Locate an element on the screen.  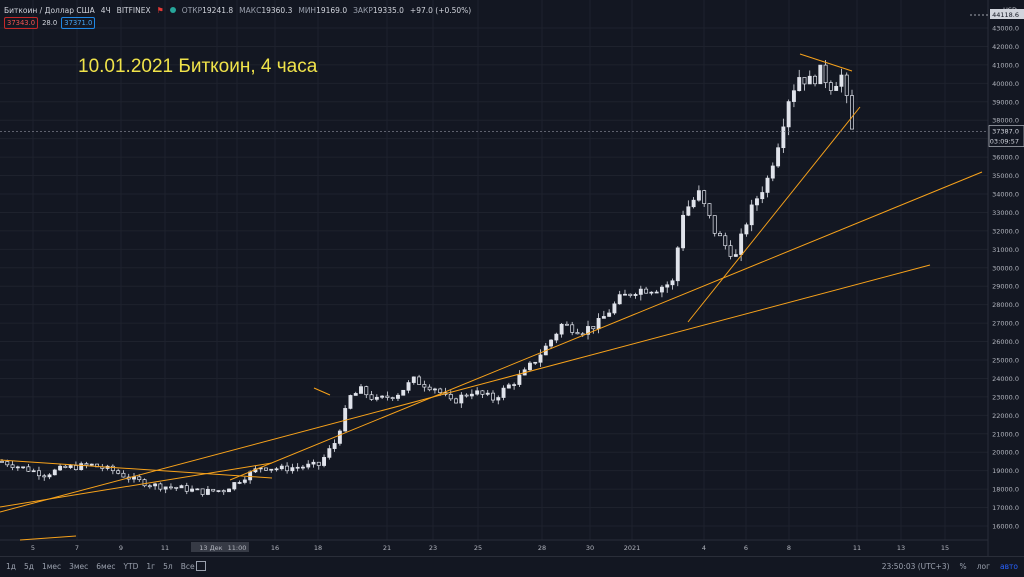
y-tick-label: 17000.0 is located at coordinates (1005, 508).